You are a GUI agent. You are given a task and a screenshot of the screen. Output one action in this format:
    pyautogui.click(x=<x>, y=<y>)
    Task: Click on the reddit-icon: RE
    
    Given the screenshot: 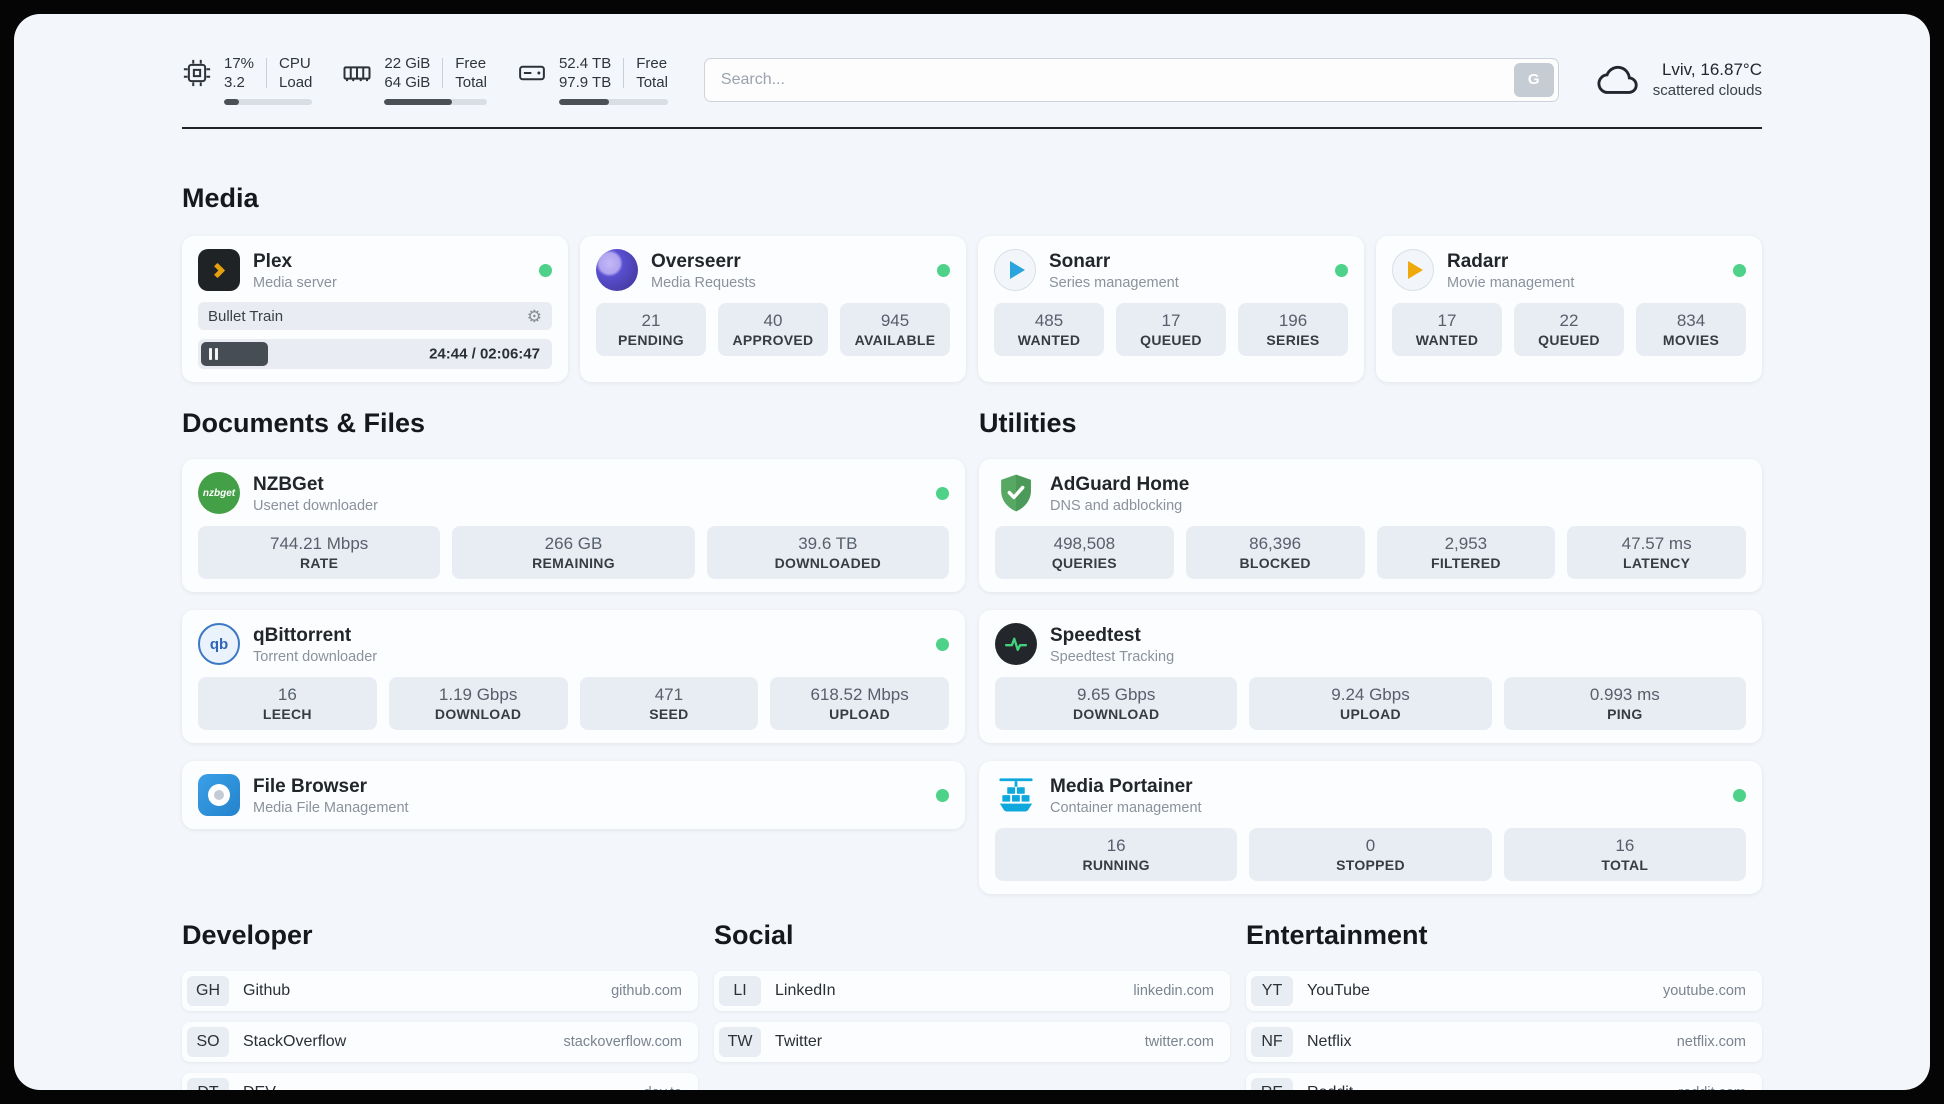 What is the action you would take?
    pyautogui.click(x=1272, y=1084)
    